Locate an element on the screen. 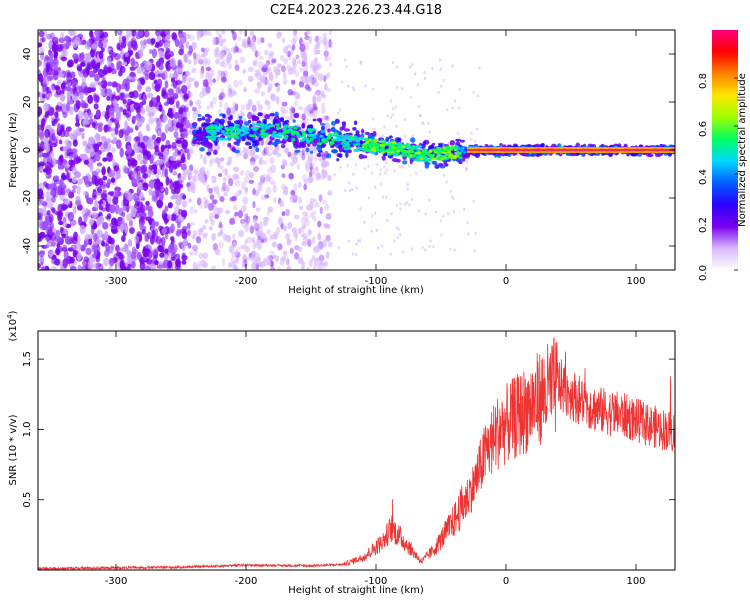 The height and width of the screenshot is (600, 750). colorbar-tick-label: 0.4 is located at coordinates (703, 177).